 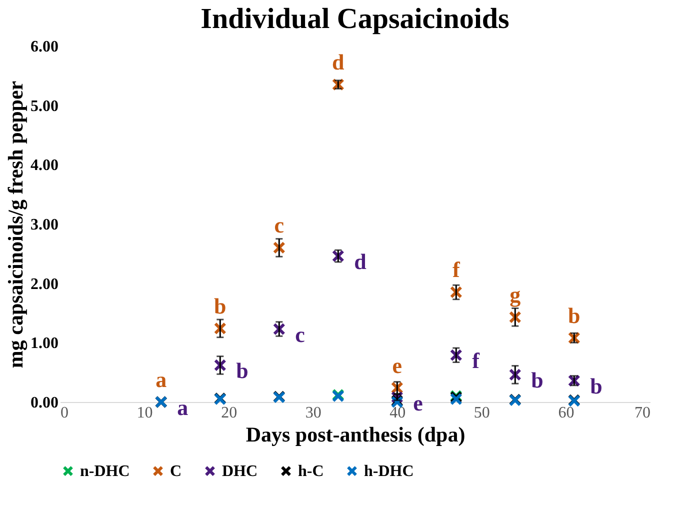 What do you see at coordinates (44, 284) in the screenshot?
I see `y-tick-label: 2.00` at bounding box center [44, 284].